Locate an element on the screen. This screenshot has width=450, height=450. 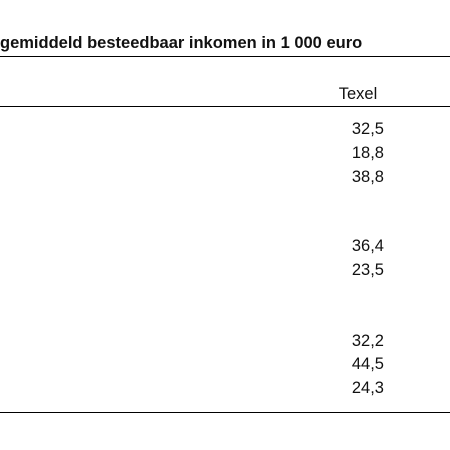
table-cell: 44,5 is located at coordinates (367, 364).